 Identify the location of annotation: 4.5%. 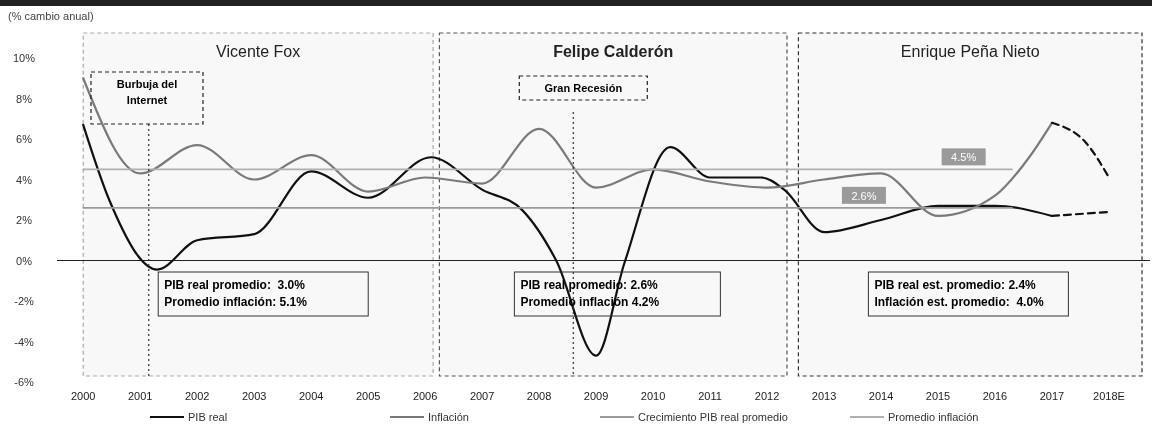
(964, 157).